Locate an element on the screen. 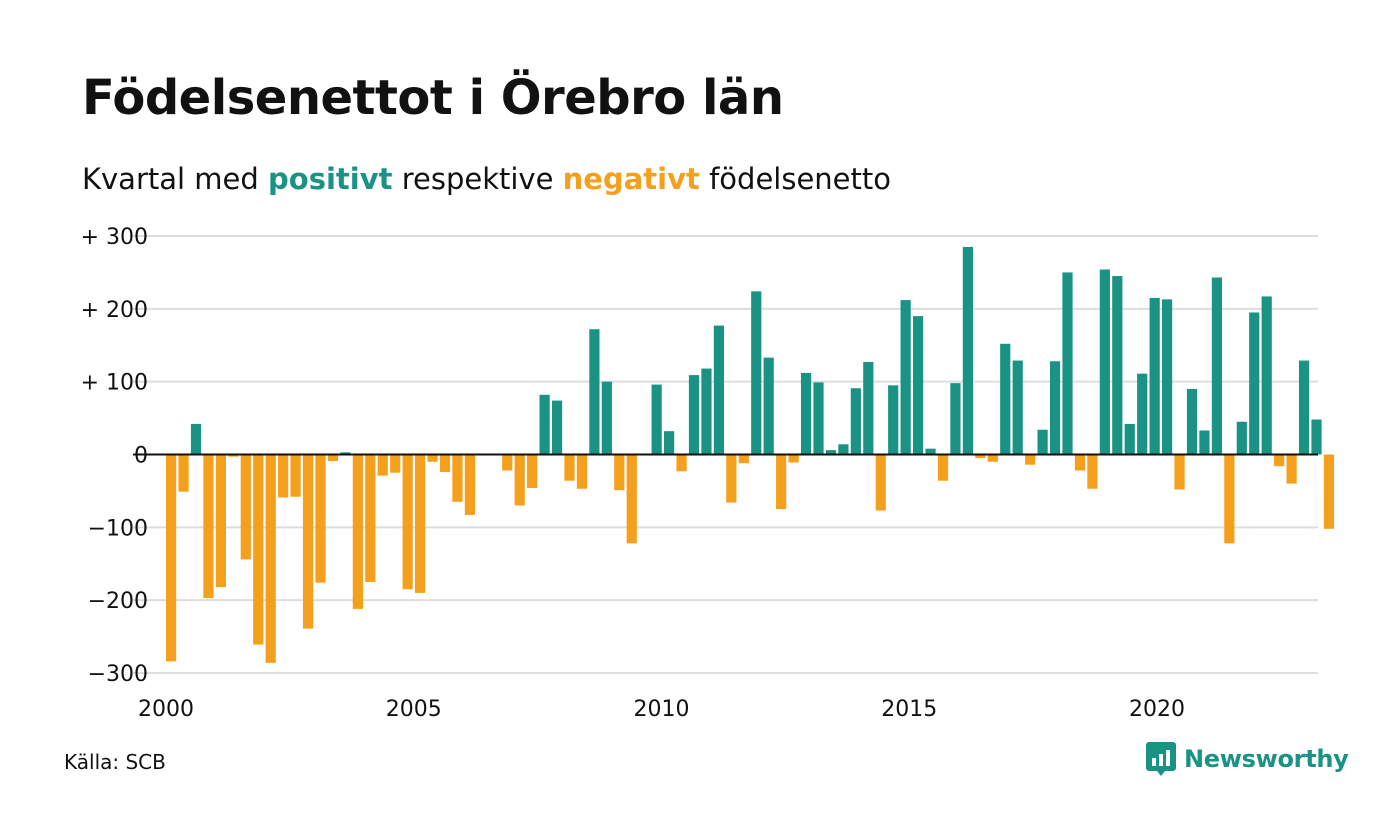  x-tick-label: 2005 is located at coordinates (414, 709).